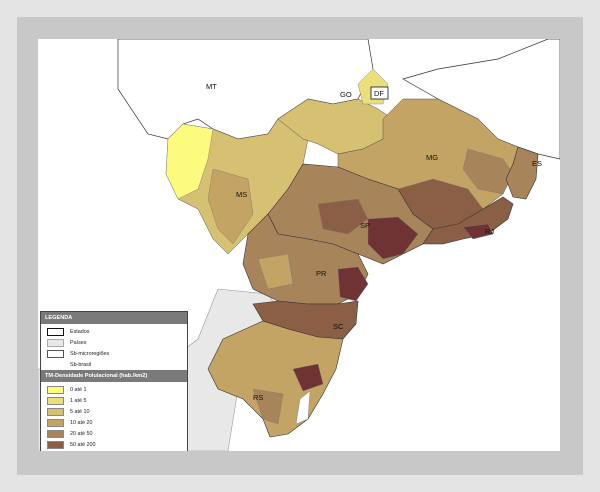 The image size is (600, 492). I want to click on map-label-mt: MT, so click(211, 86).